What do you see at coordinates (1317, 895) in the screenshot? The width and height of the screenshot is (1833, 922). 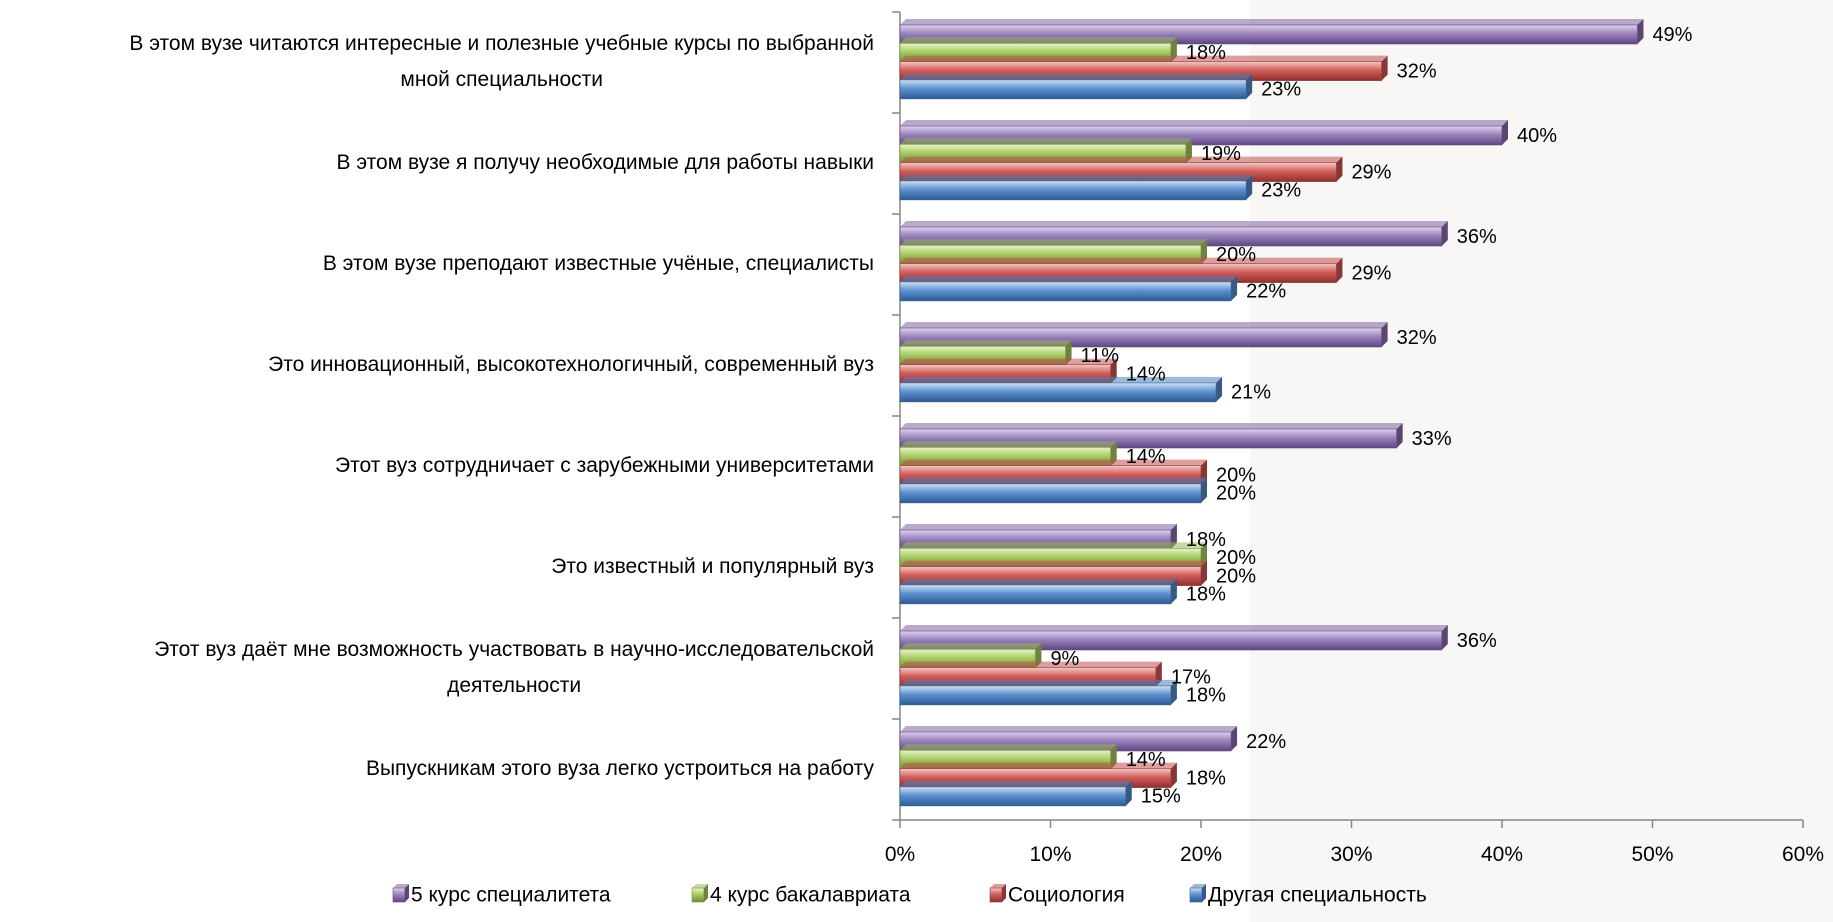 I see `legend-label: Другая специальность` at bounding box center [1317, 895].